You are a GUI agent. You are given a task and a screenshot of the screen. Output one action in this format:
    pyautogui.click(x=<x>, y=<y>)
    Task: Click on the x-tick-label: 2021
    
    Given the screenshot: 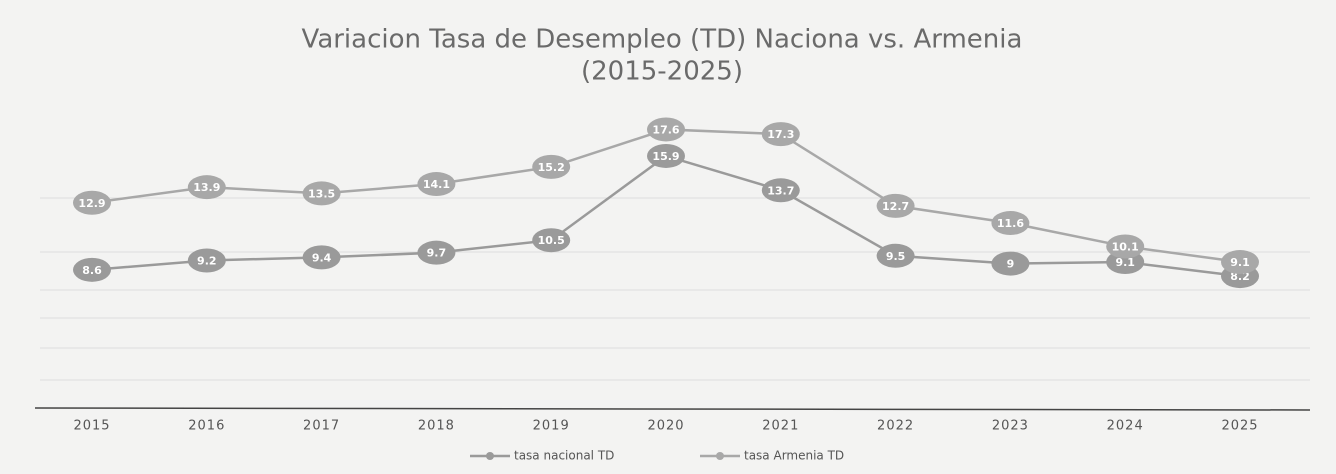 What is the action you would take?
    pyautogui.click(x=780, y=426)
    